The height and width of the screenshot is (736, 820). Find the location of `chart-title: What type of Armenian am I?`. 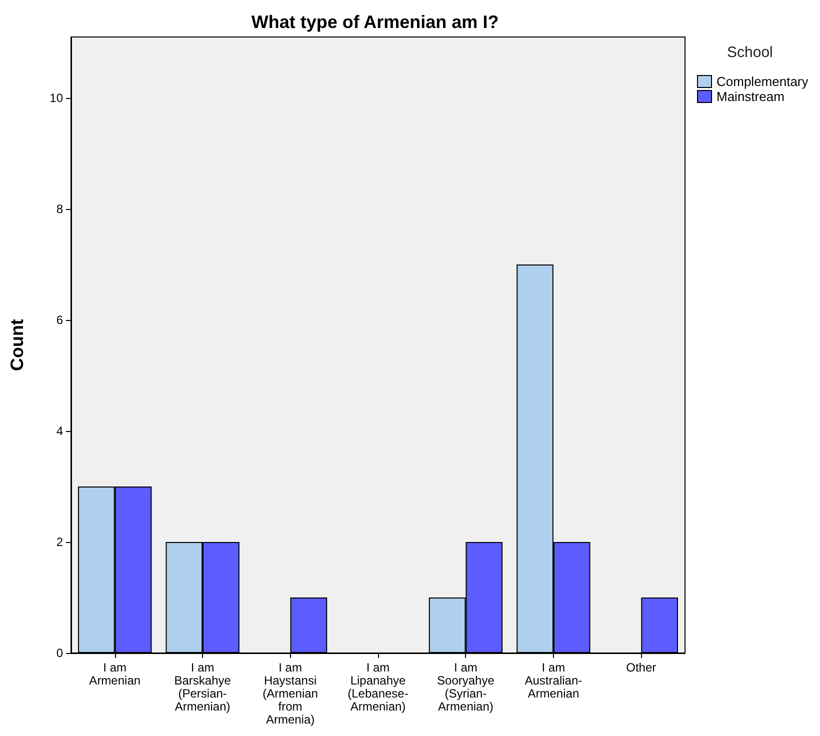

chart-title: What type of Armenian am I? is located at coordinates (375, 22).